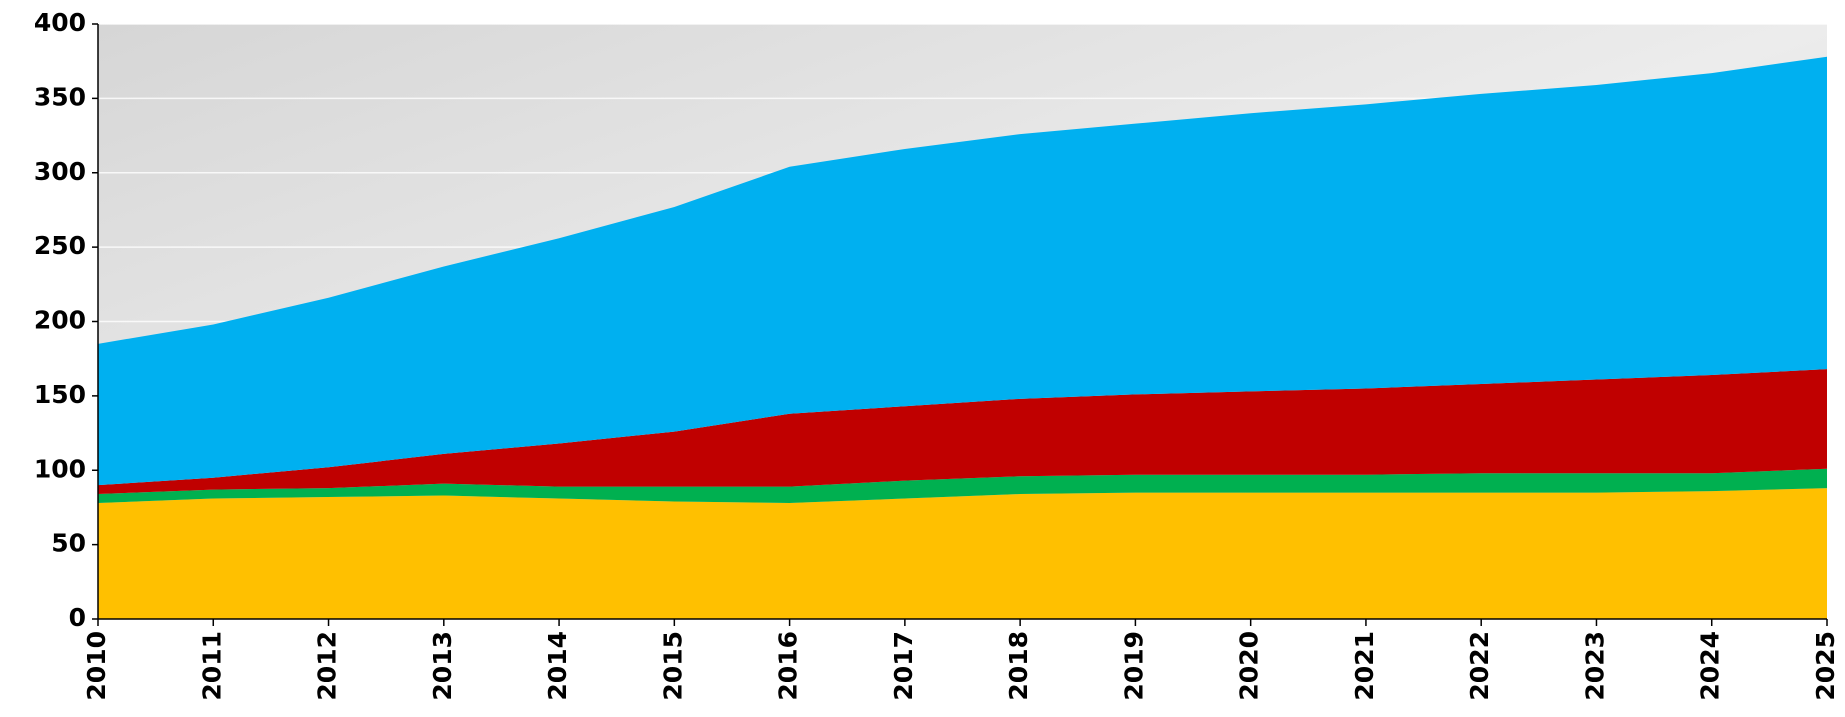 The width and height of the screenshot is (1845, 717). Describe the element at coordinates (60, 171) in the screenshot. I see `y-tick-label: 300` at that location.